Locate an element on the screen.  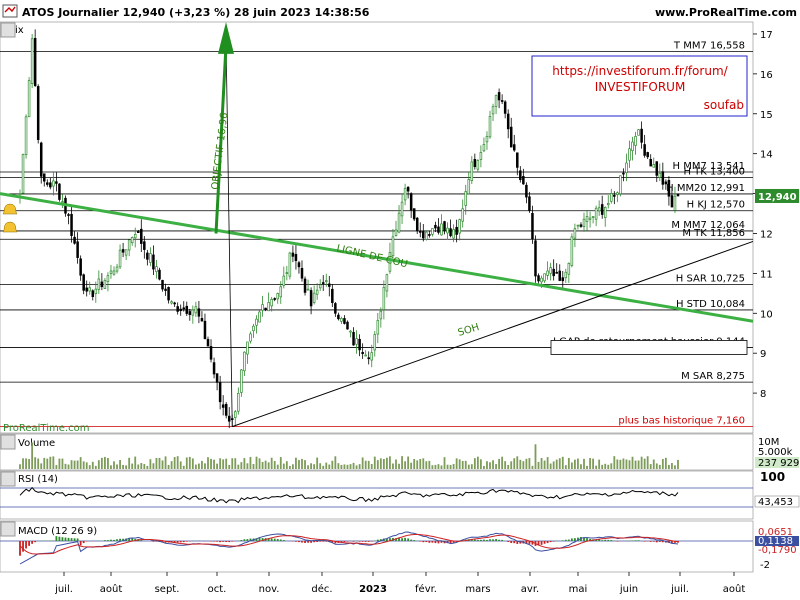
objective-arrow is located at coordinates (221, 139).